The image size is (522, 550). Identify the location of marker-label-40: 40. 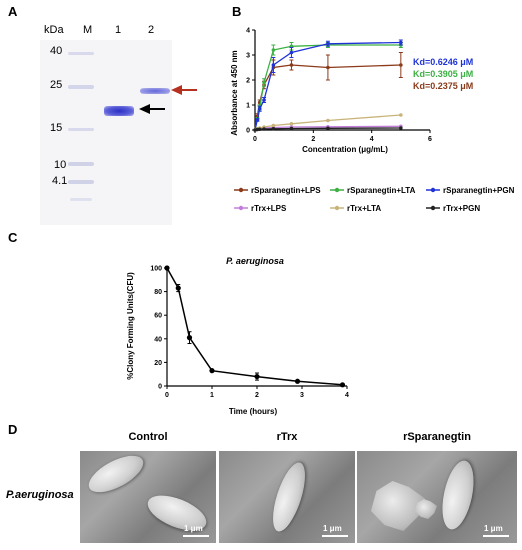
(56, 51).